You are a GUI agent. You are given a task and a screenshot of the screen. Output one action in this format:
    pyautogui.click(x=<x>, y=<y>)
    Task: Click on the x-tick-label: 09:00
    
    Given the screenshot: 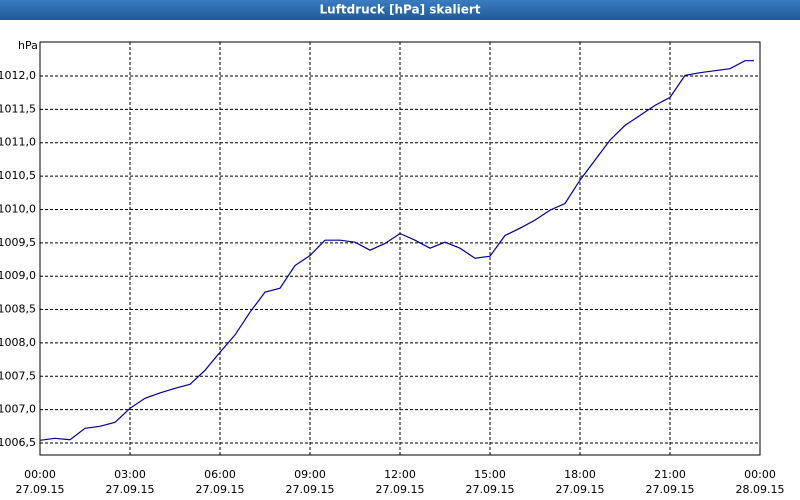 What is the action you would take?
    pyautogui.click(x=310, y=474)
    